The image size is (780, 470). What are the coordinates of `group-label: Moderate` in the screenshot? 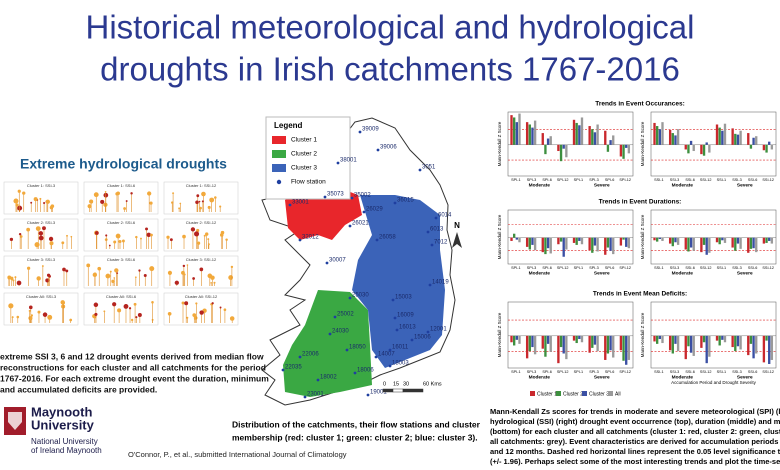 It's located at (540, 273).